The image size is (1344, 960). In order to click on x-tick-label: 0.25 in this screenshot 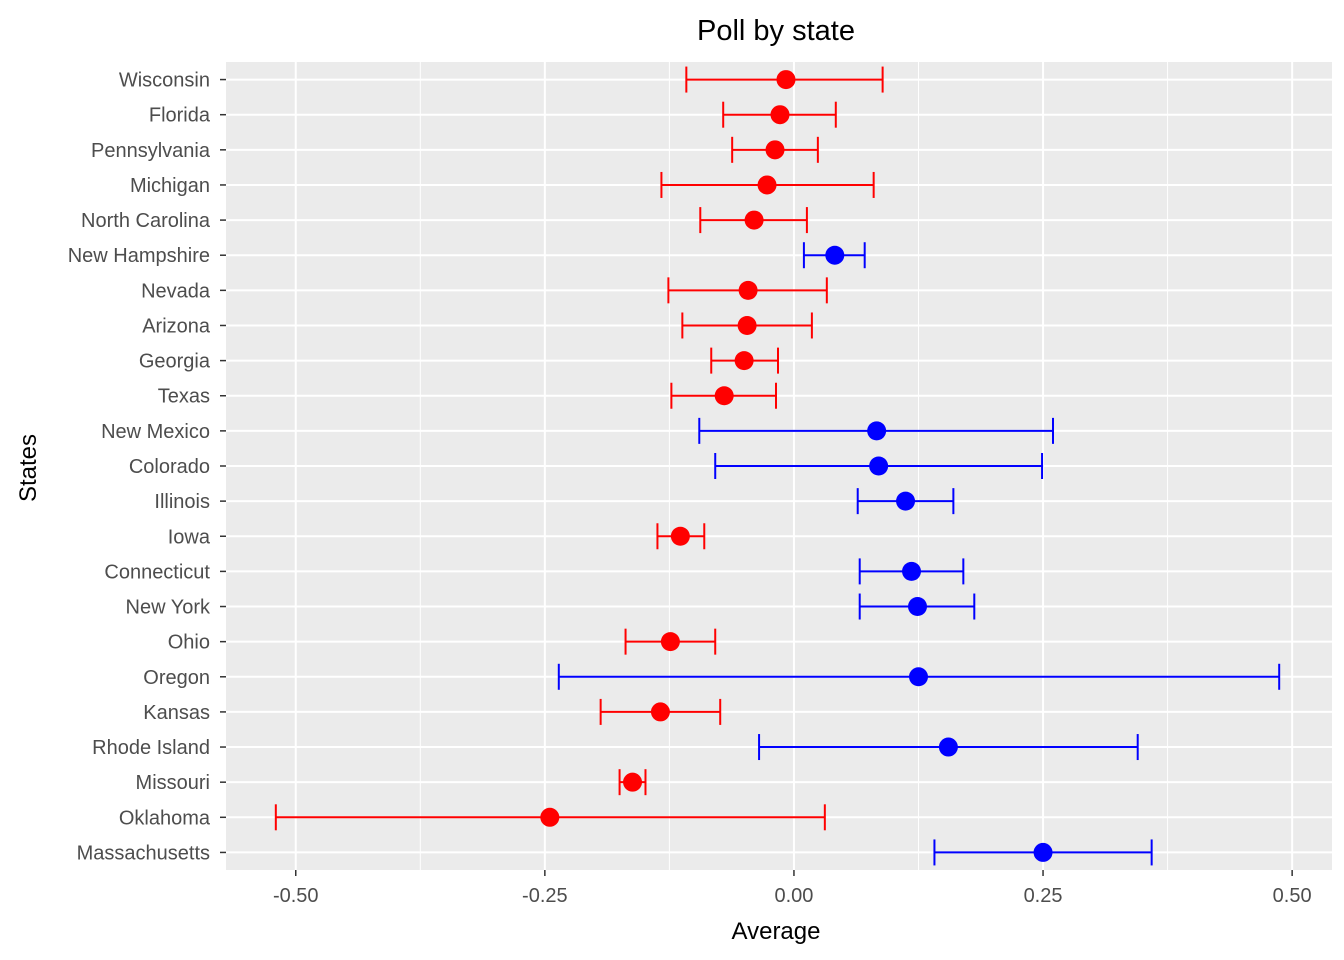, I will do `click(1043, 896)`.